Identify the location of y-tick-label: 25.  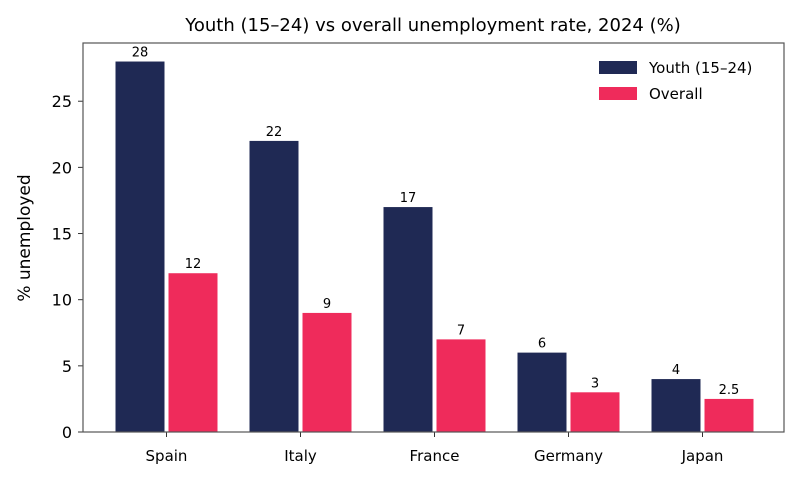
(62, 101).